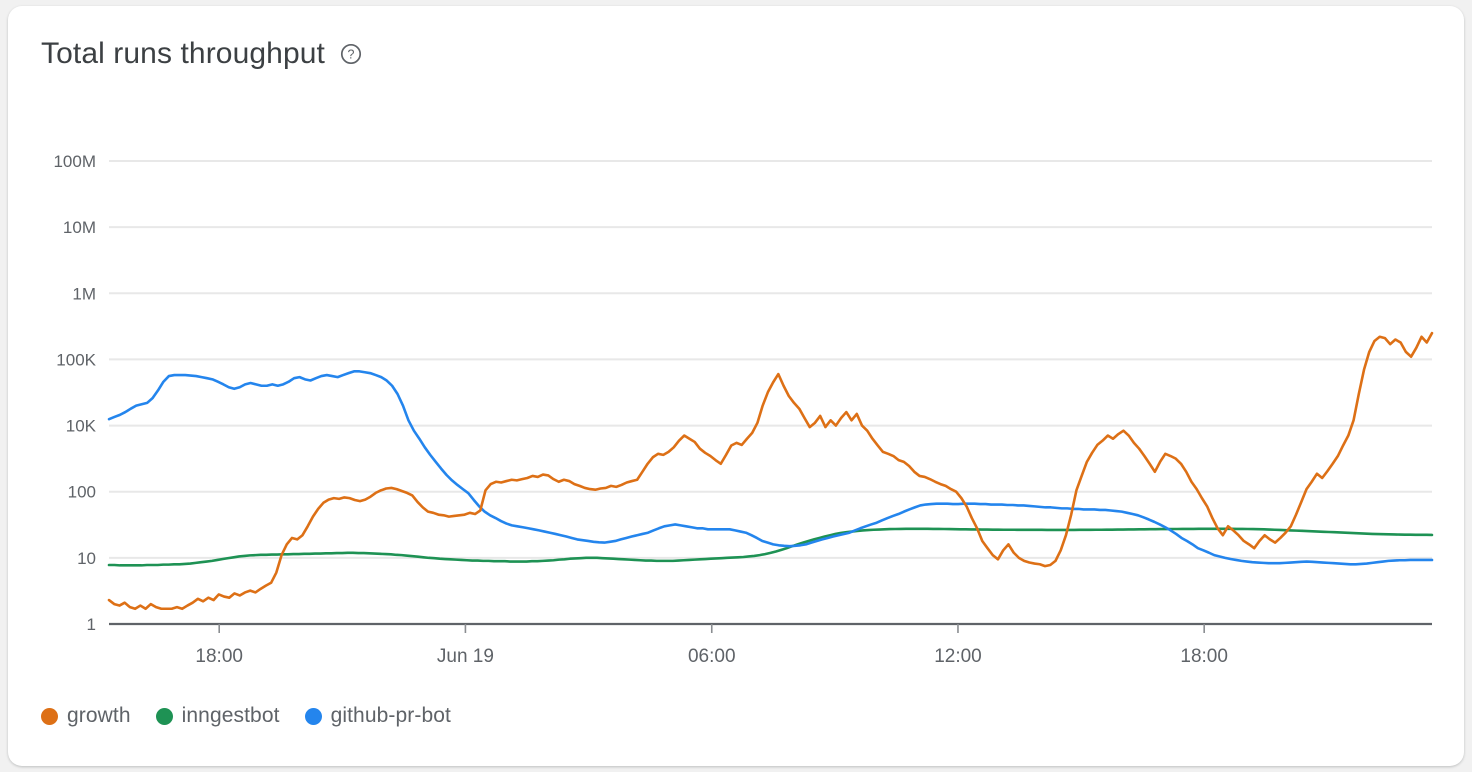 The width and height of the screenshot is (1472, 772). Describe the element at coordinates (79, 227) in the screenshot. I see `y-tick-label: 10M` at that location.